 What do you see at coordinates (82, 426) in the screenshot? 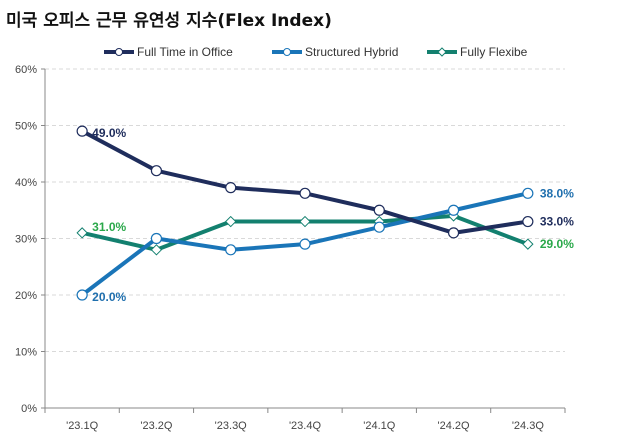
I see `x-tick-label: '23.1Q` at bounding box center [82, 426].